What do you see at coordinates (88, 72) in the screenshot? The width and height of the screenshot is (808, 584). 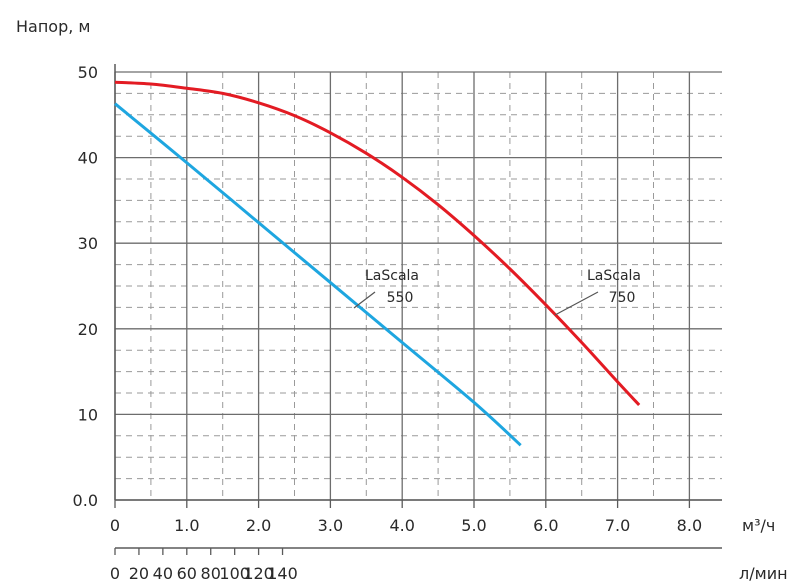 I see `y-tick-label: 50` at bounding box center [88, 72].